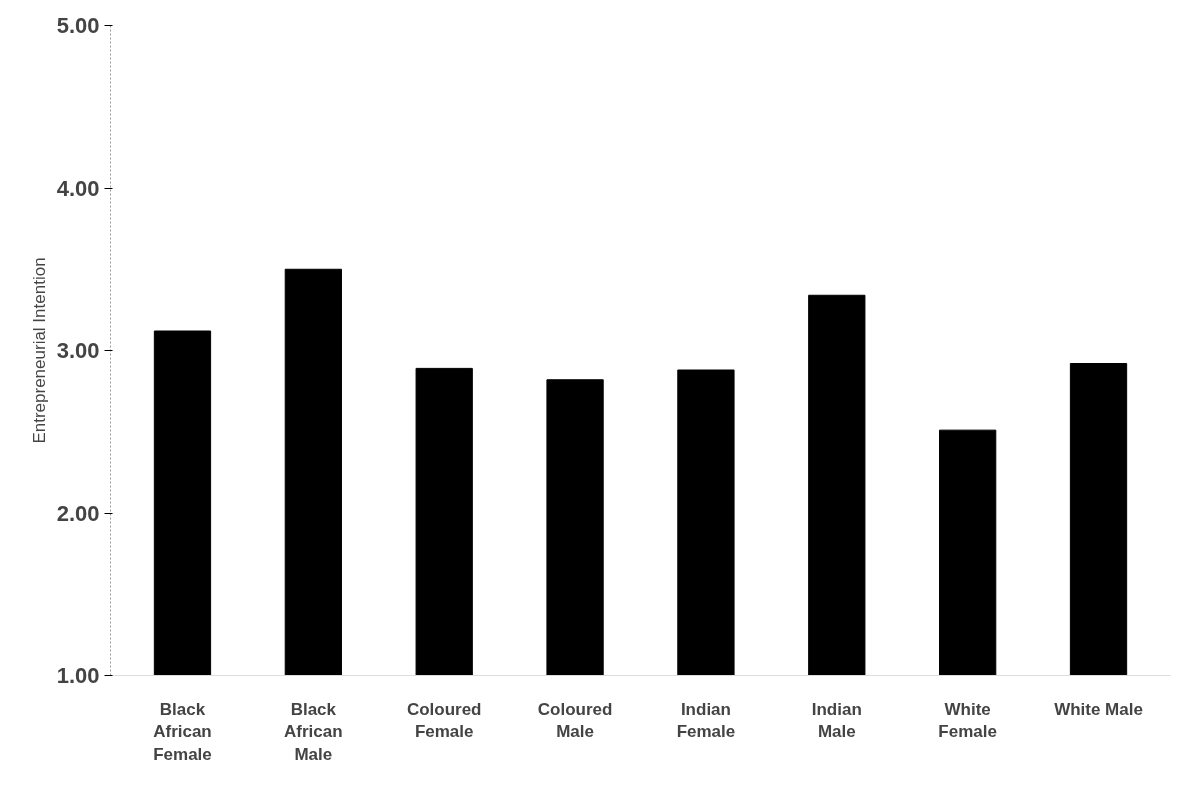  I want to click on y-tick-label: 5.00, so click(78, 25).